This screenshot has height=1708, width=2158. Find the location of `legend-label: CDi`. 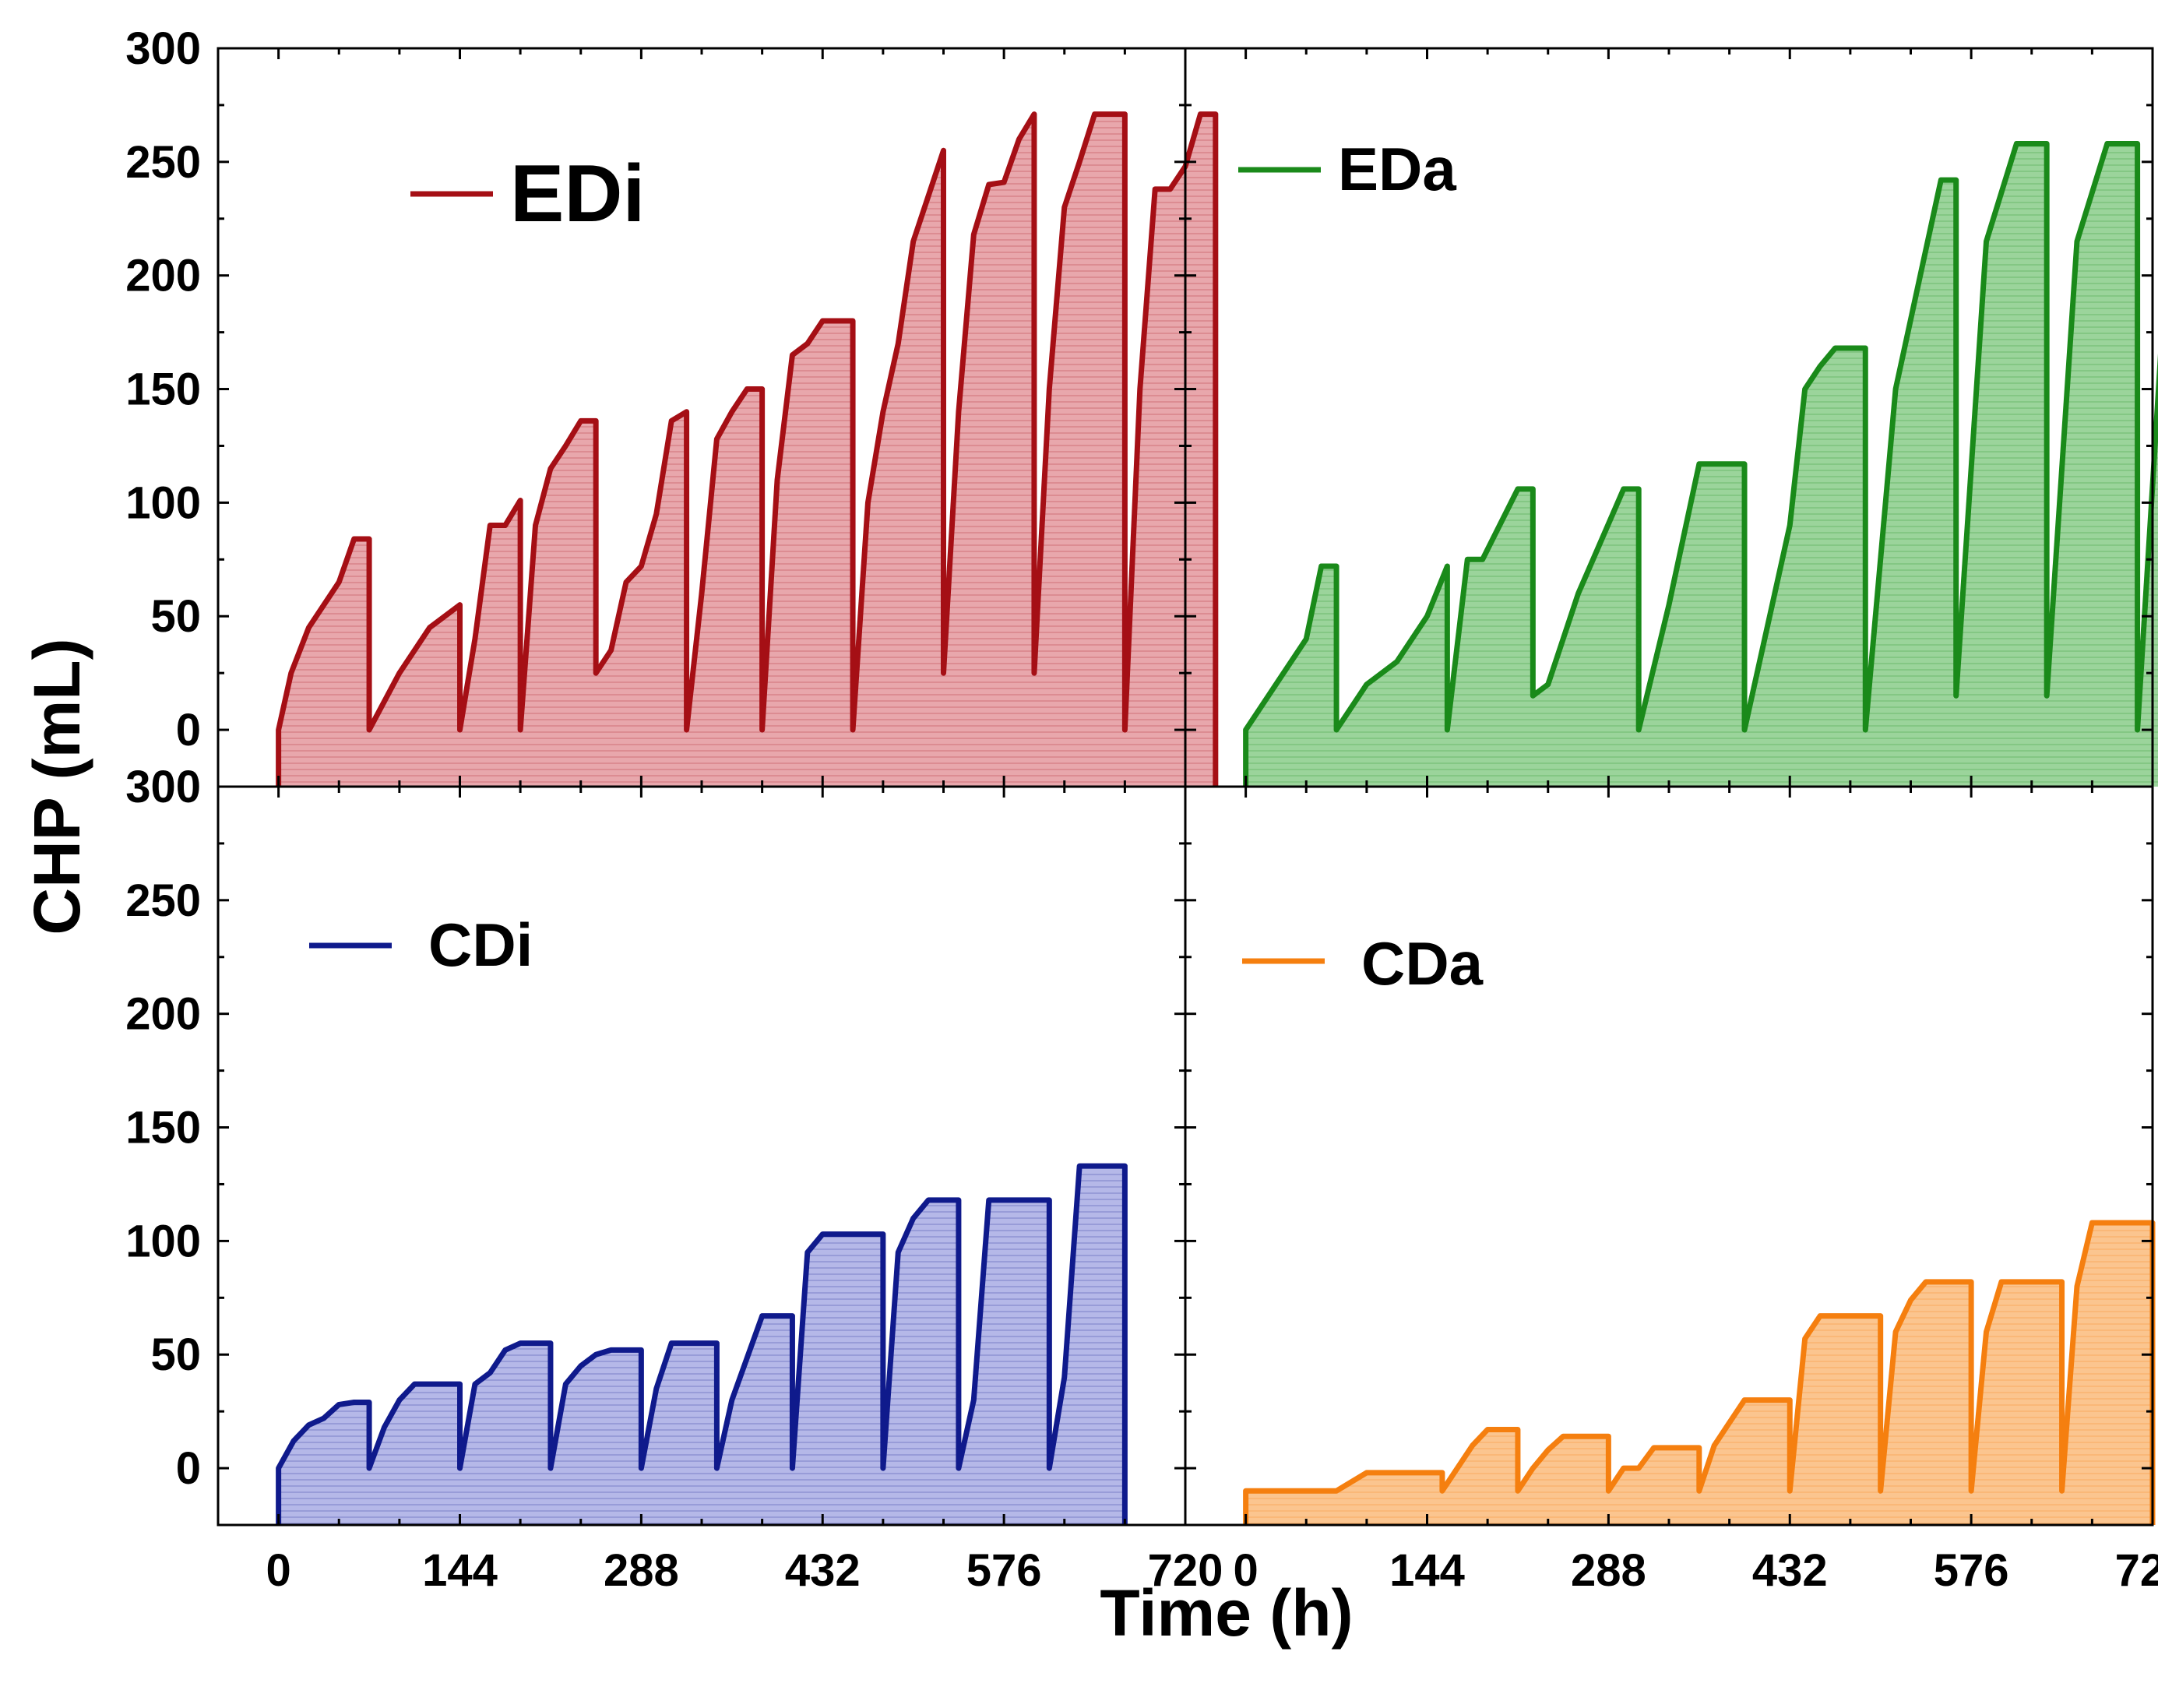

legend-label: CDi is located at coordinates (480, 944).